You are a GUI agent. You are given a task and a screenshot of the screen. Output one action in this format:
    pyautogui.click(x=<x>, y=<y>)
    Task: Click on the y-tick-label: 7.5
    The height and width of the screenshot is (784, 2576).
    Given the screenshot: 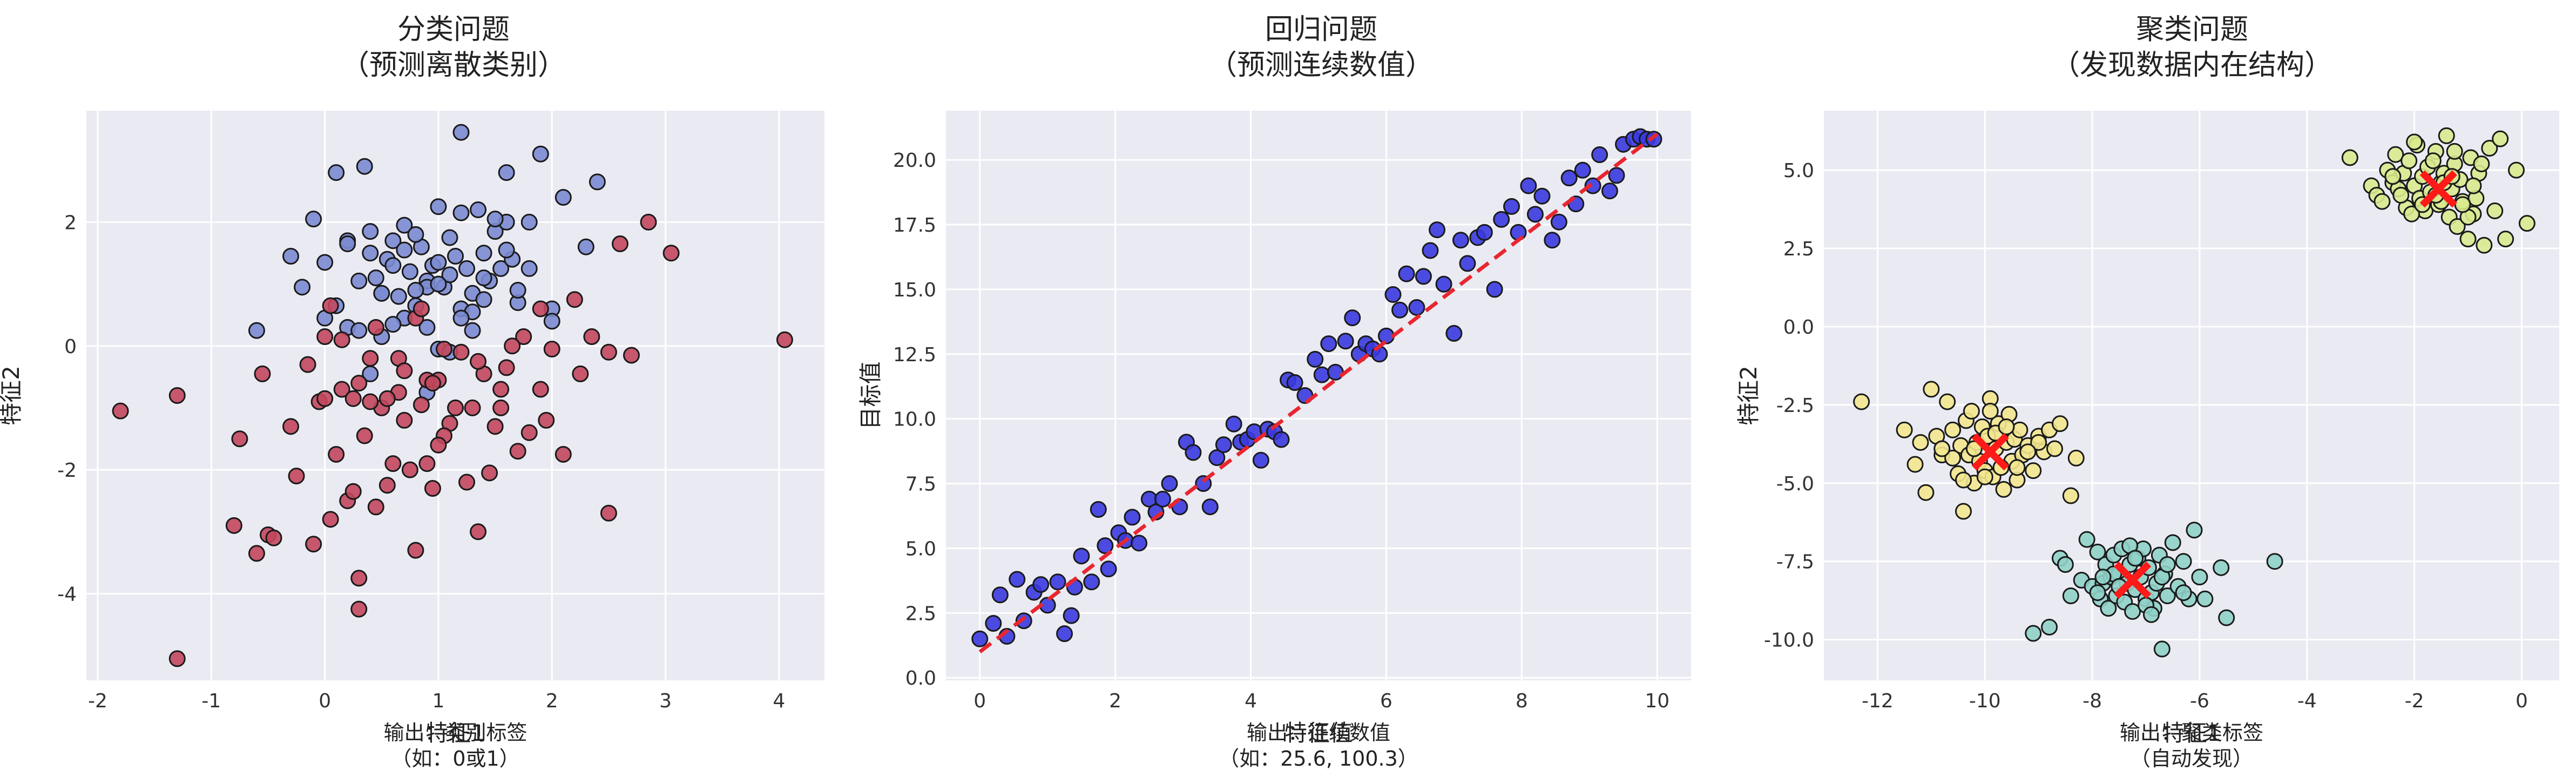 What is the action you would take?
    pyautogui.click(x=921, y=485)
    